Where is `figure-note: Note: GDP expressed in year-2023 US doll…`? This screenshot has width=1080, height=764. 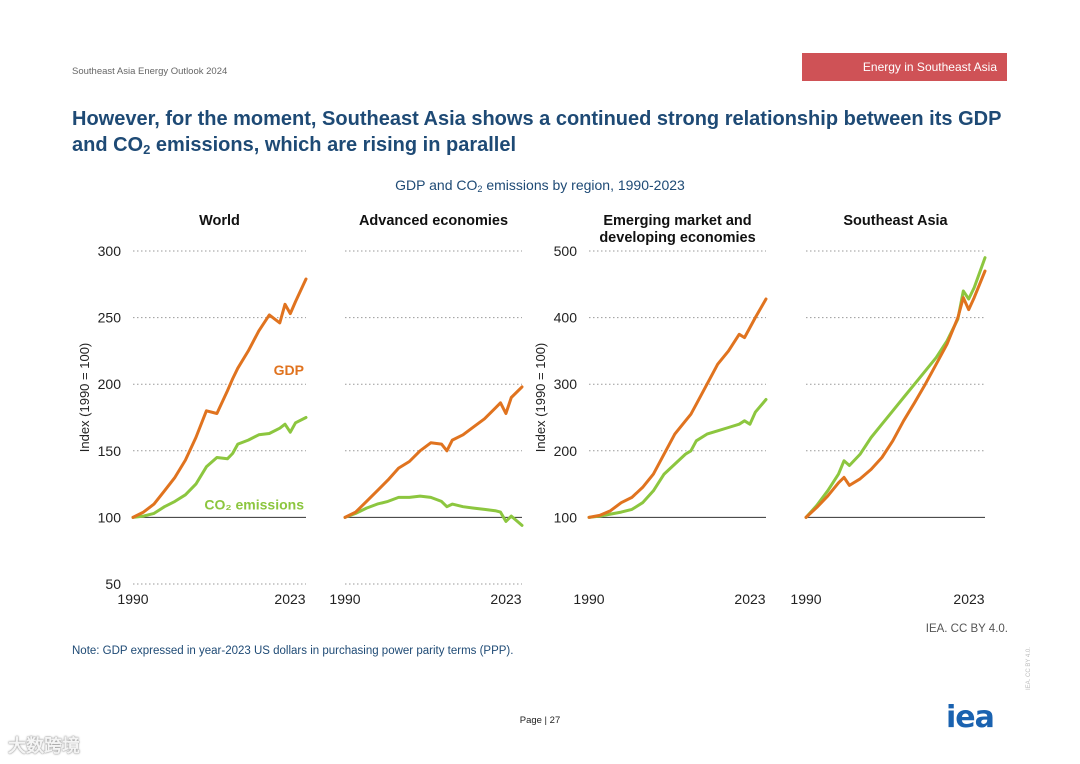
figure-note: Note: GDP expressed in year-2023 US doll… is located at coordinates (293, 651).